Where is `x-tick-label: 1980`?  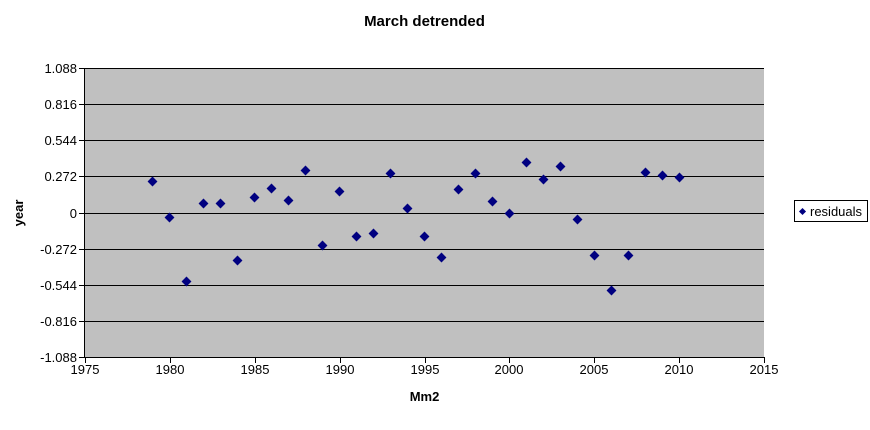
x-tick-label: 1980 is located at coordinates (170, 369).